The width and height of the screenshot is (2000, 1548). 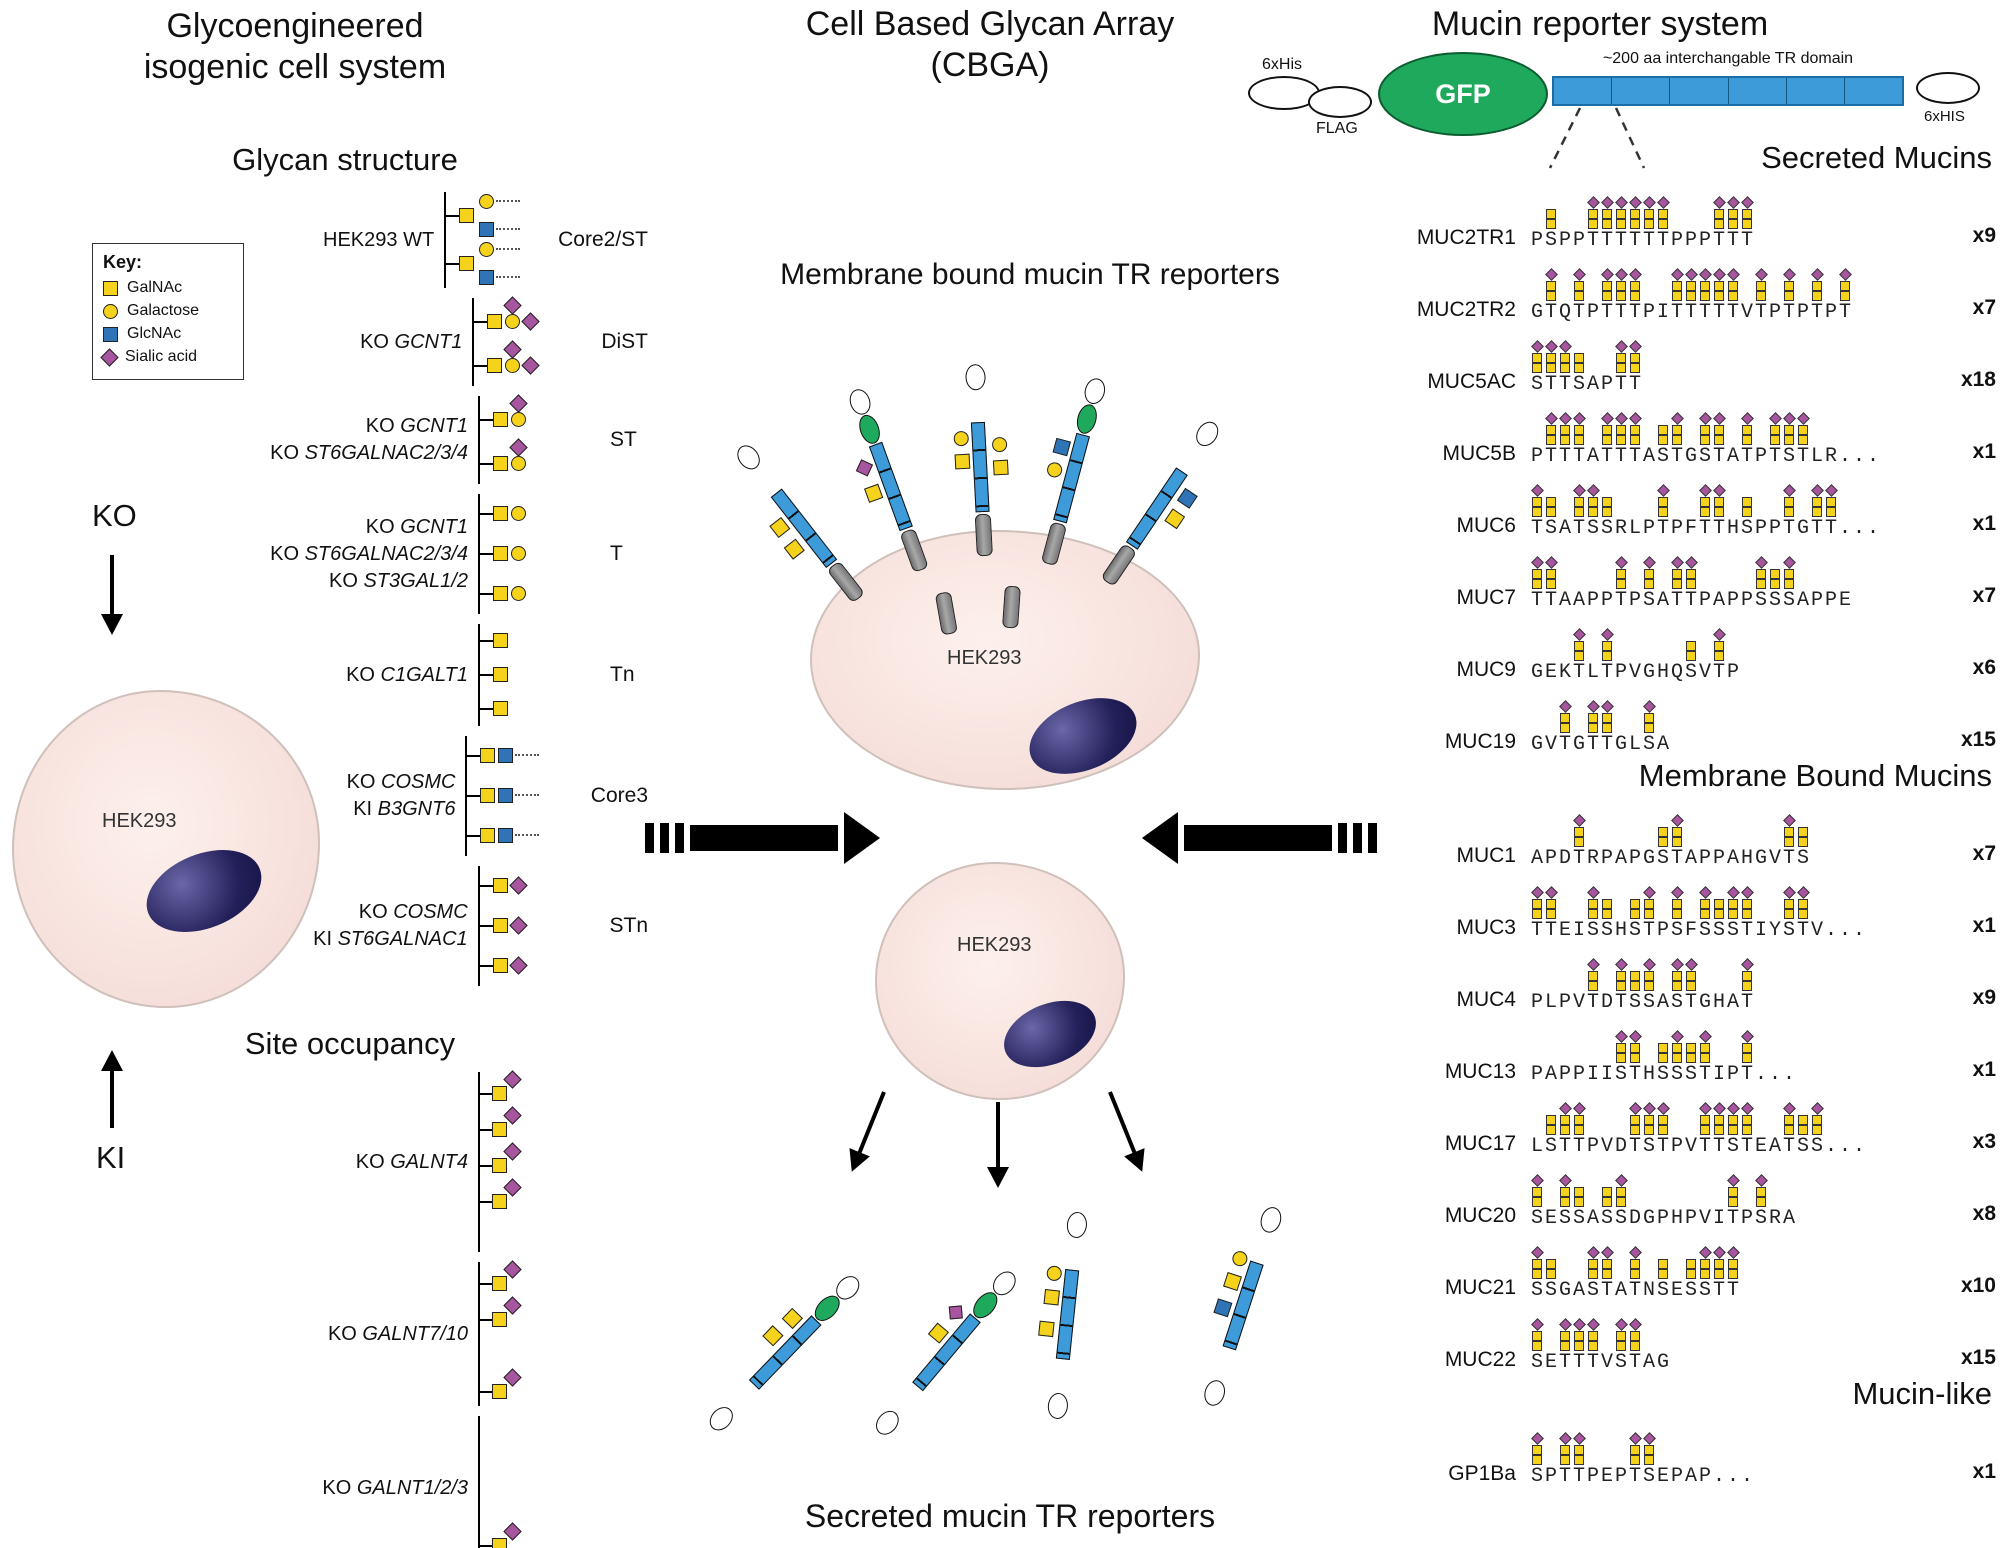 What do you see at coordinates (1802, 528) in the screenshot?
I see `sequence-residue: G` at bounding box center [1802, 528].